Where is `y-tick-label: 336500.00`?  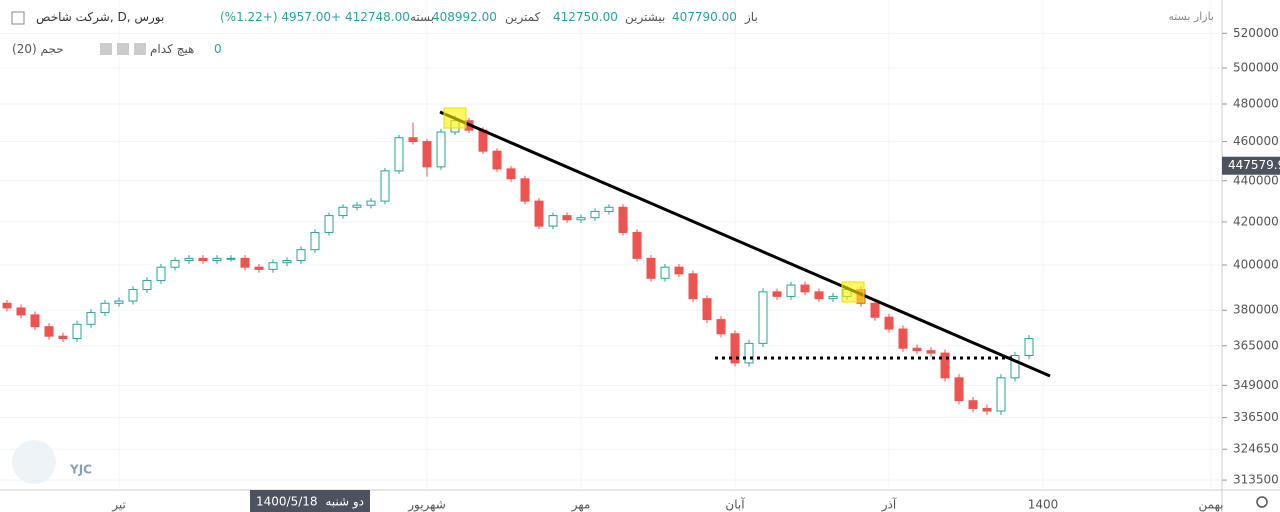 y-tick-label: 336500.00 is located at coordinates (1256, 417).